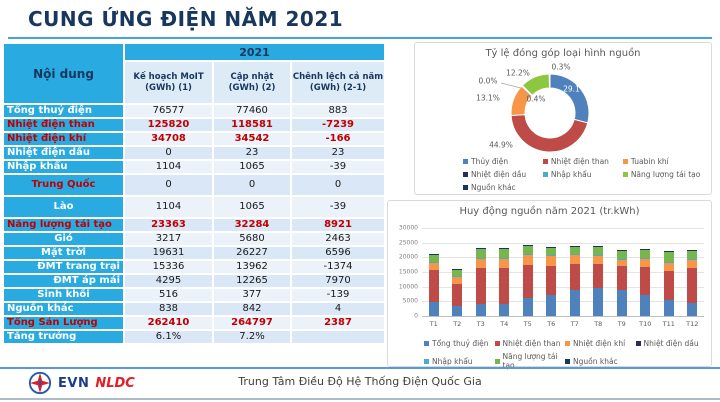 The width and height of the screenshot is (720, 402). What do you see at coordinates (195, 167) in the screenshot?
I see `table-row: Nhập khẩu 1104 1065 -39` at bounding box center [195, 167].